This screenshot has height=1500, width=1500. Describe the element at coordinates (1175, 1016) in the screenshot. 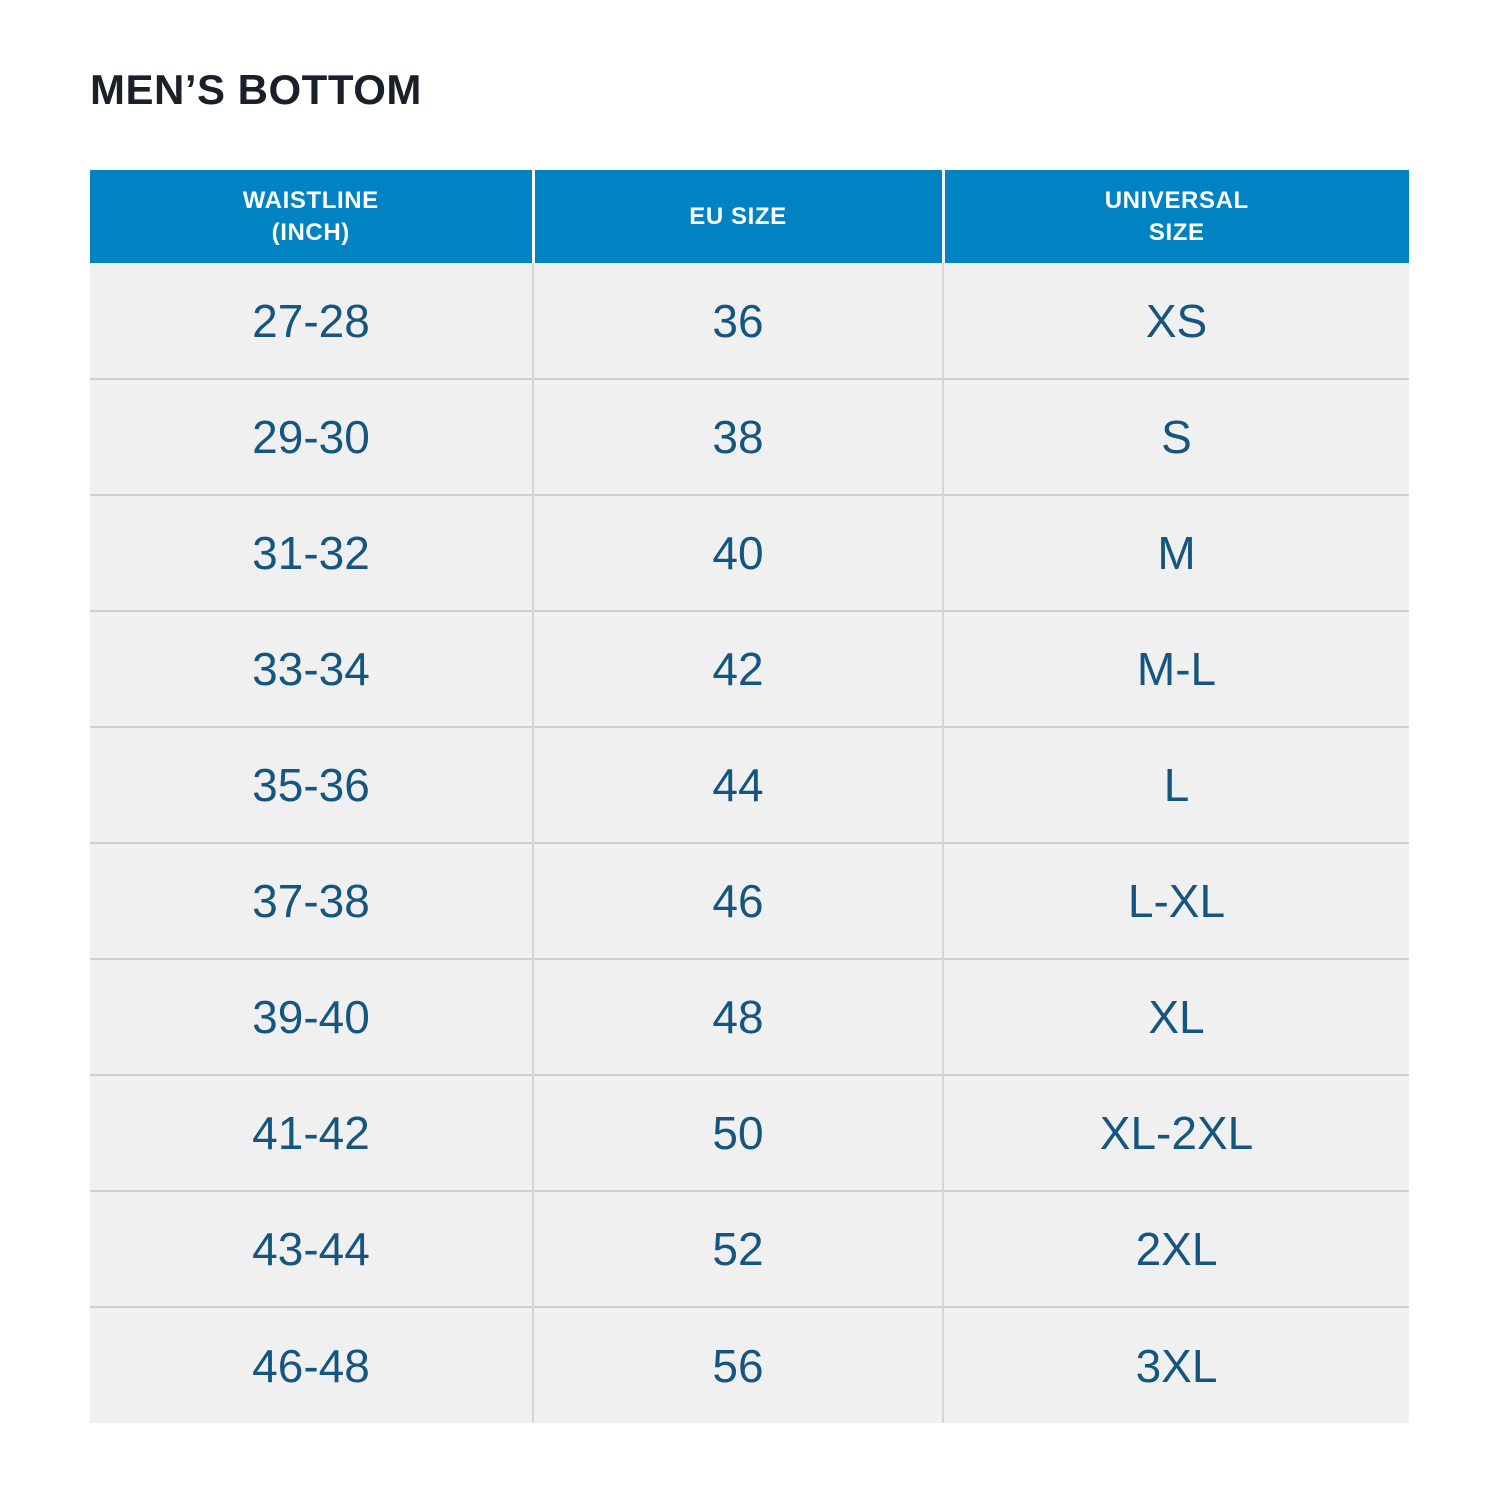

I see `universal-size-cell: XL` at that location.